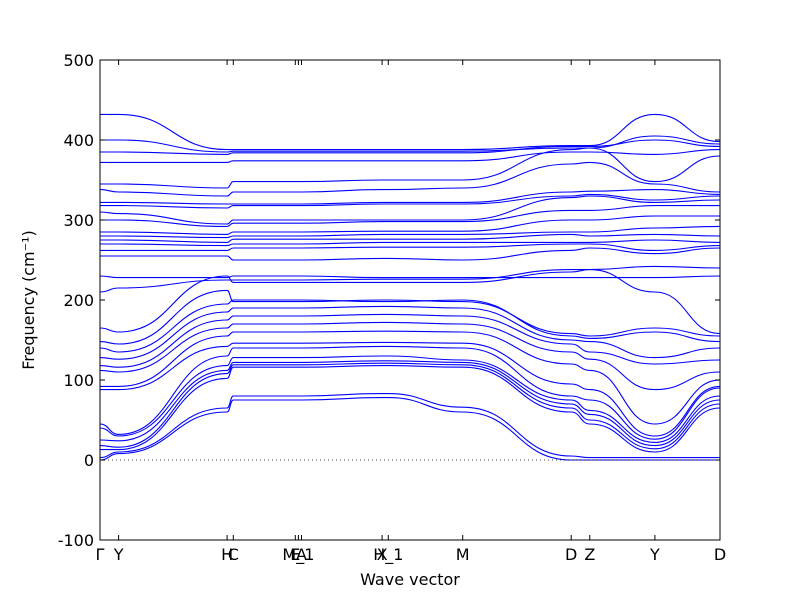 This screenshot has height=600, width=800. What do you see at coordinates (382, 554) in the screenshot?
I see `x-tick-label: X` at bounding box center [382, 554].